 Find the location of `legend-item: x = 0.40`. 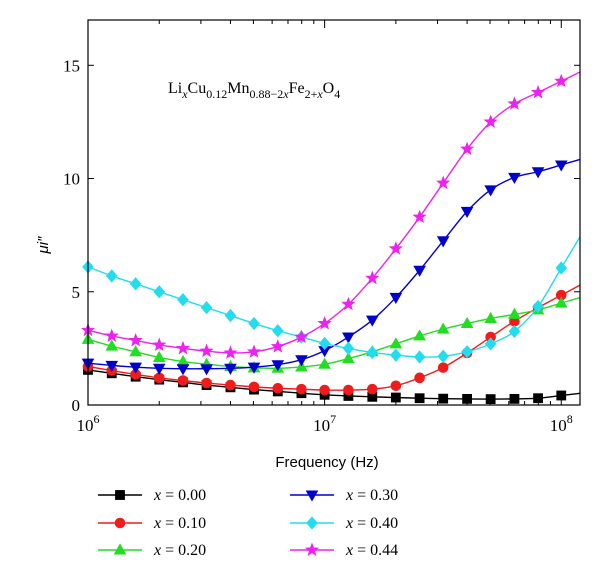

legend-item: x = 0.40 is located at coordinates (344, 523).